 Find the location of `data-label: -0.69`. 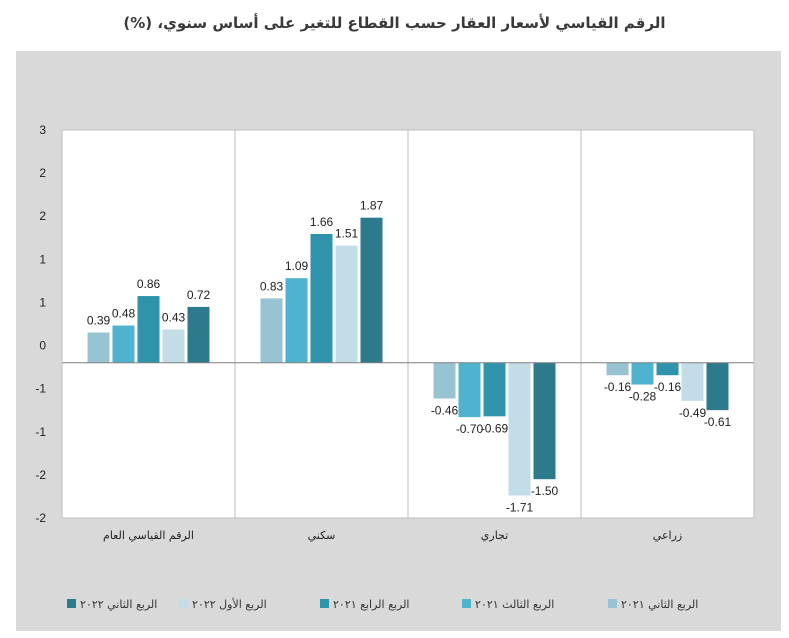

data-label: -0.69 is located at coordinates (495, 428).